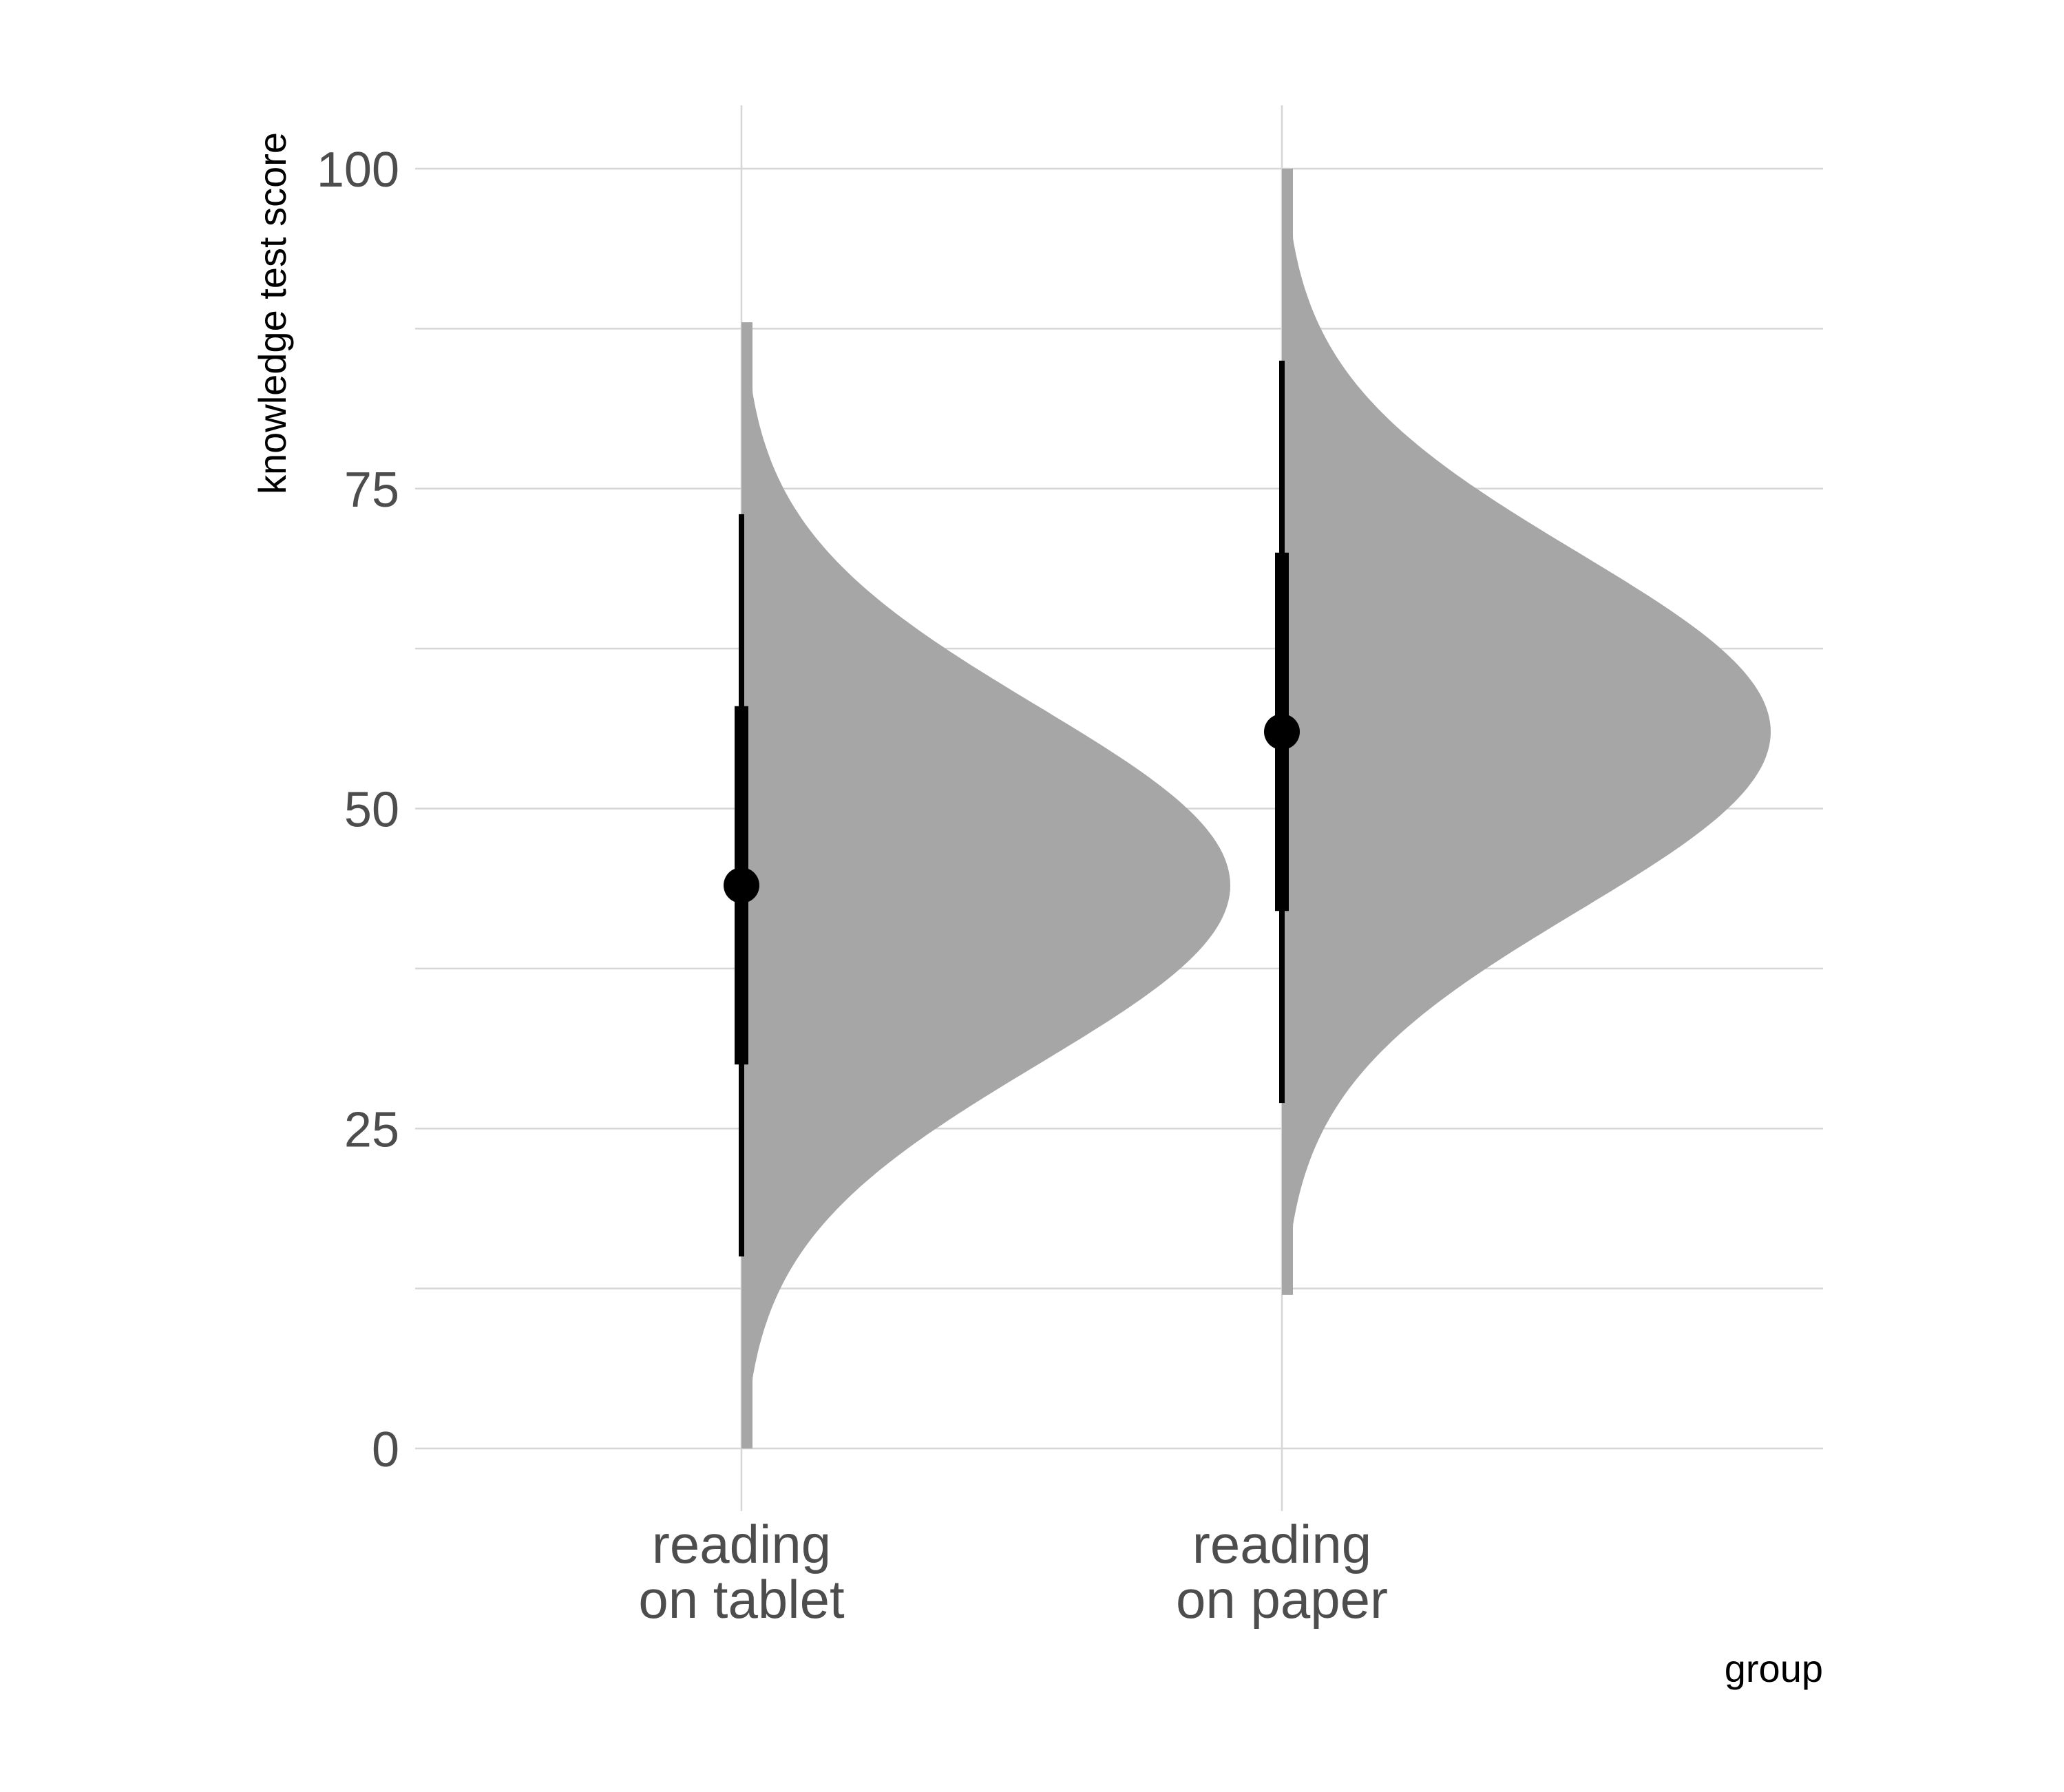  What do you see at coordinates (1282, 731) in the screenshot?
I see `point-estimate-paper` at bounding box center [1282, 731].